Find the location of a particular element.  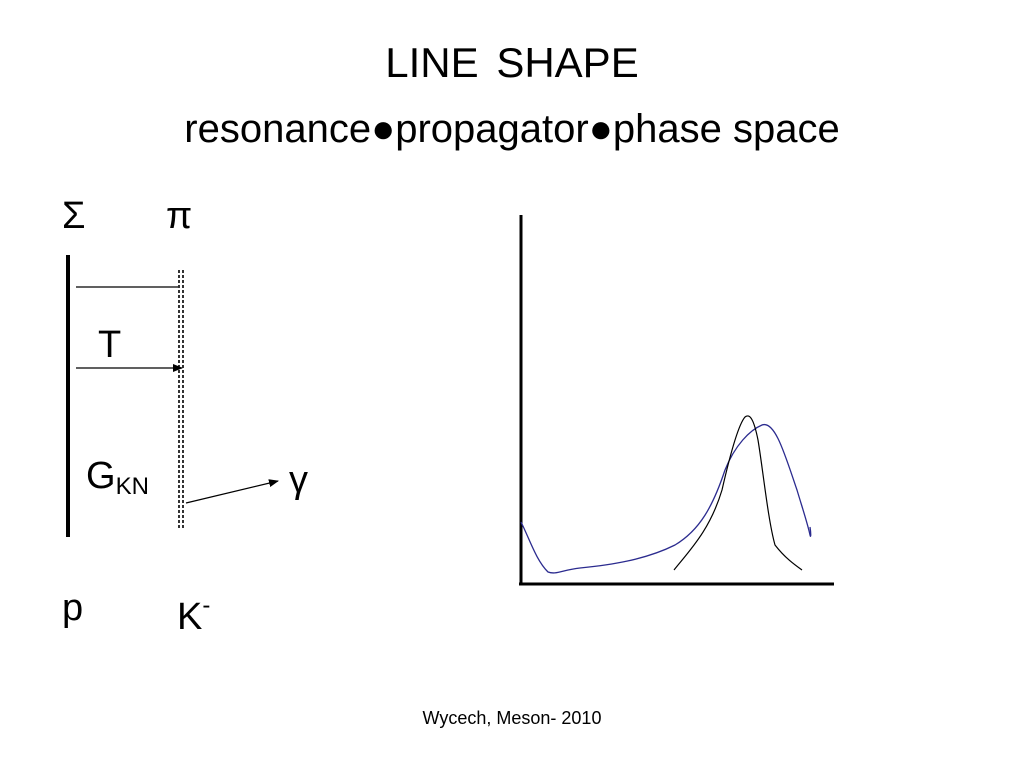

pi-label: π is located at coordinates (179, 216).